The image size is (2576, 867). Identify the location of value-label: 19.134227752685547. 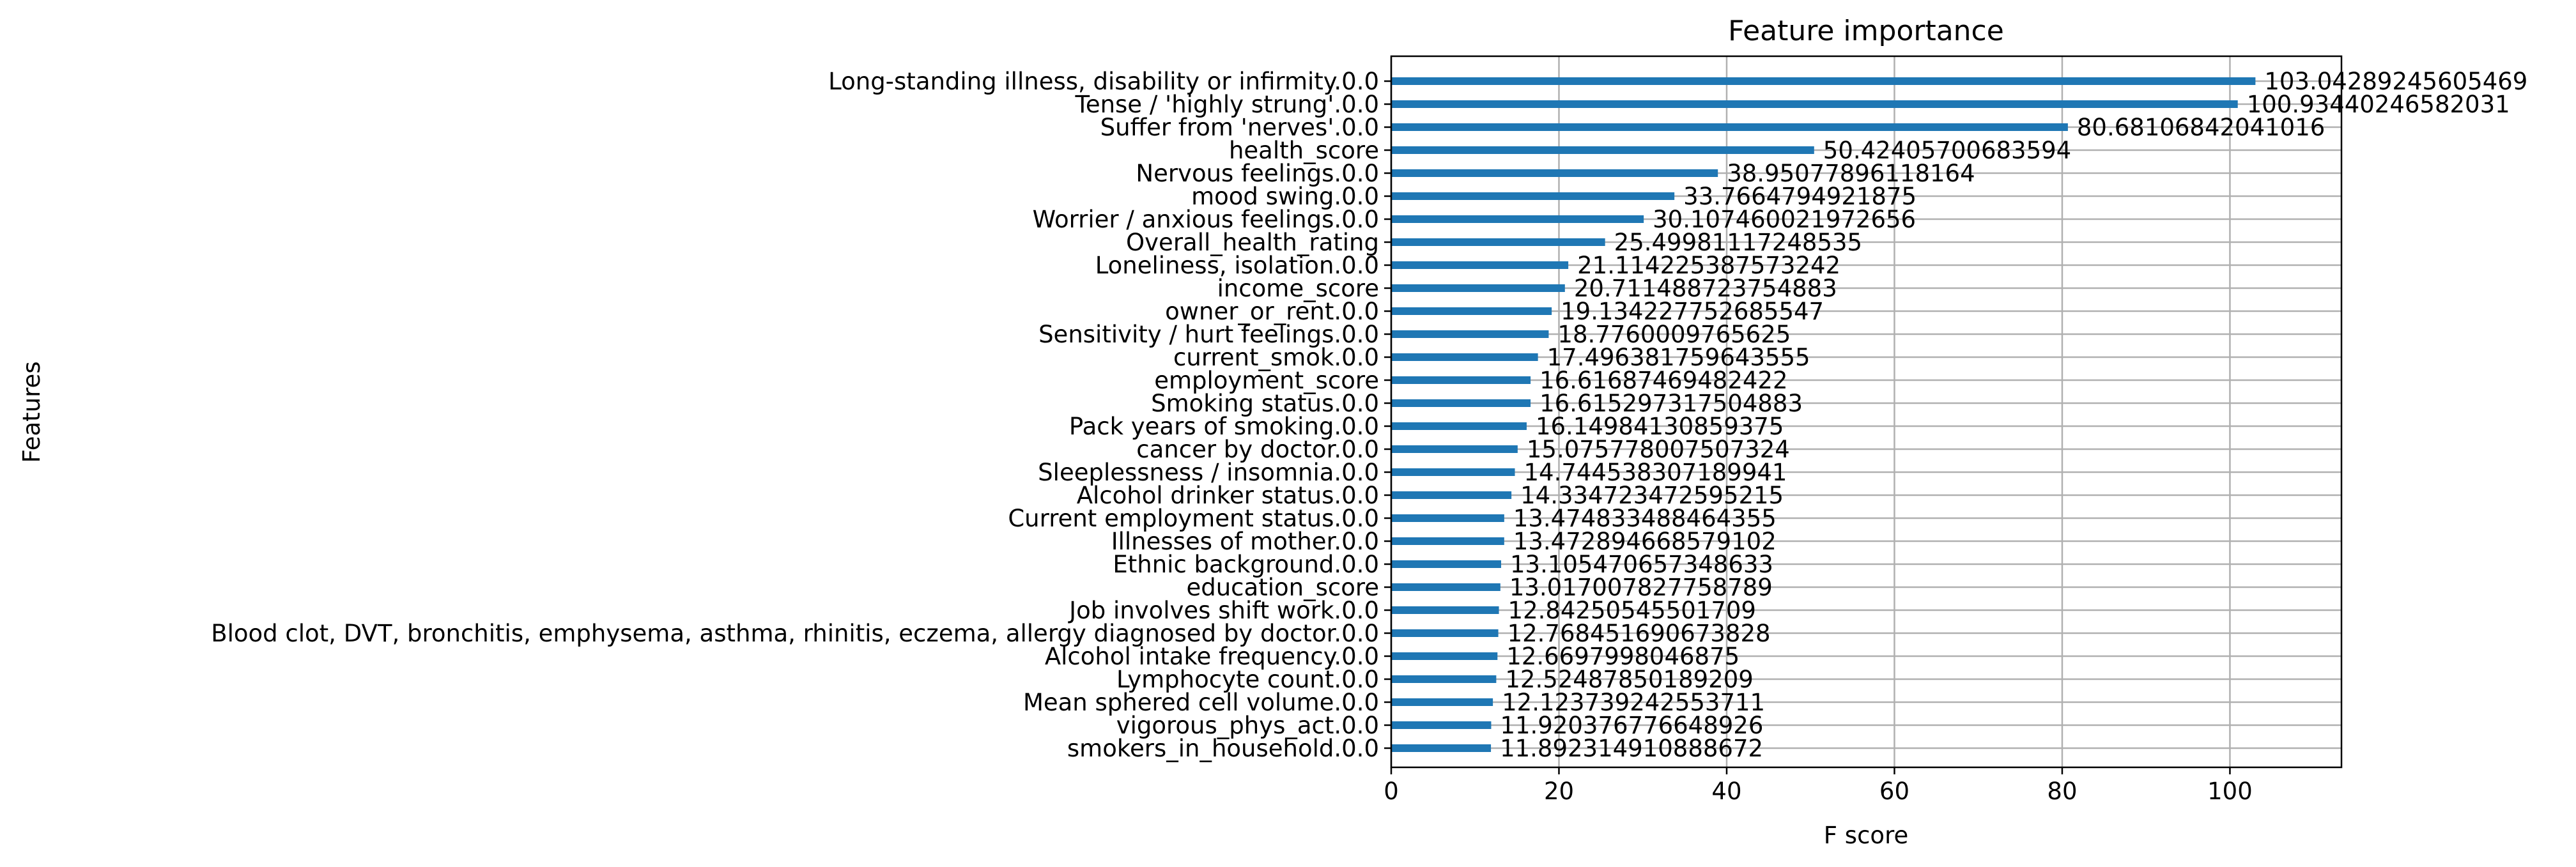
(1692, 311).